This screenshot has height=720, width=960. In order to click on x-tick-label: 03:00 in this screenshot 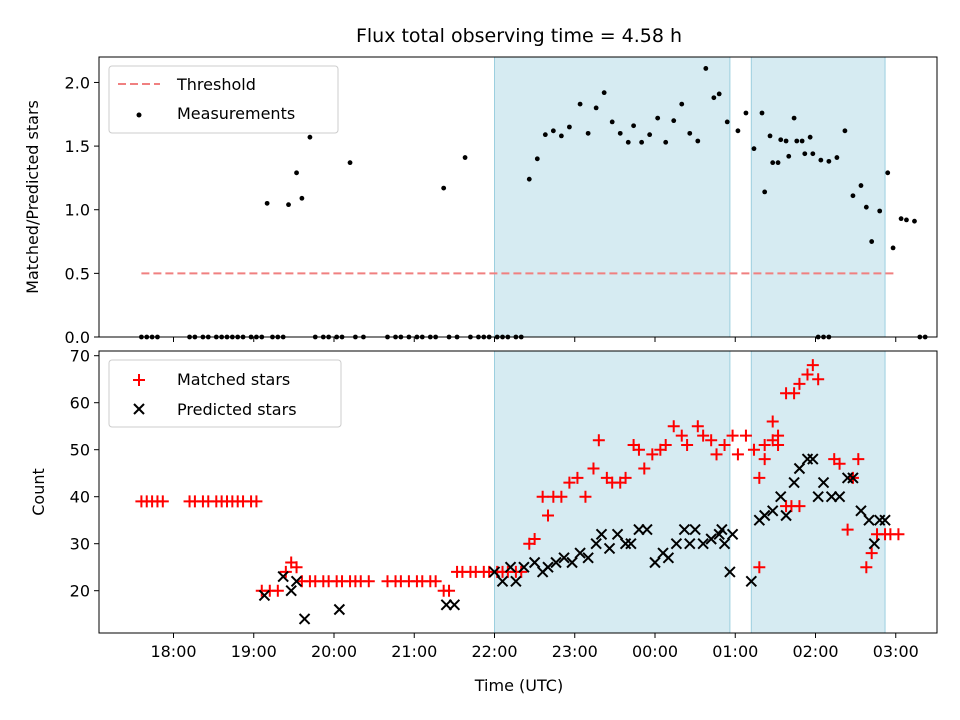, I will do `click(896, 651)`.